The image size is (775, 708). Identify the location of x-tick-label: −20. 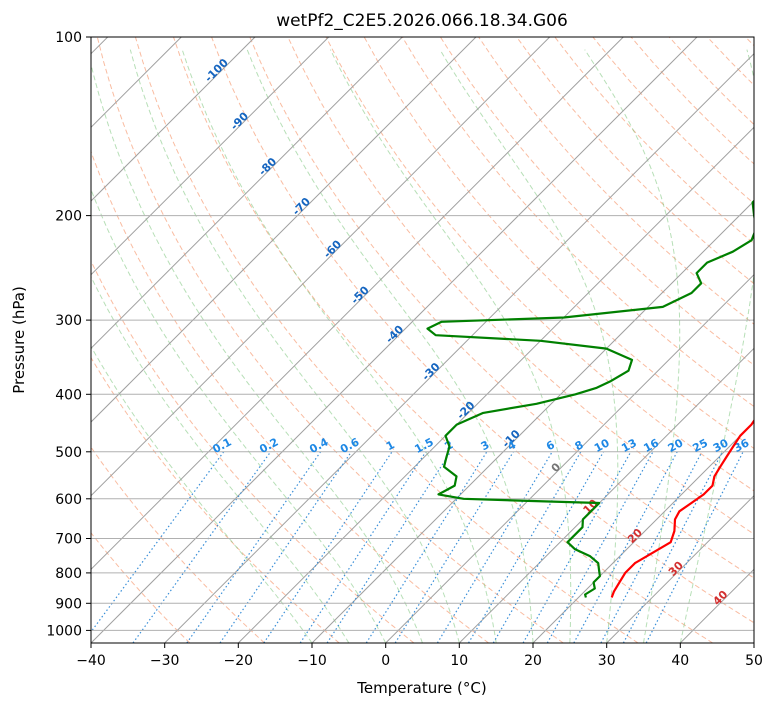
(239, 661).